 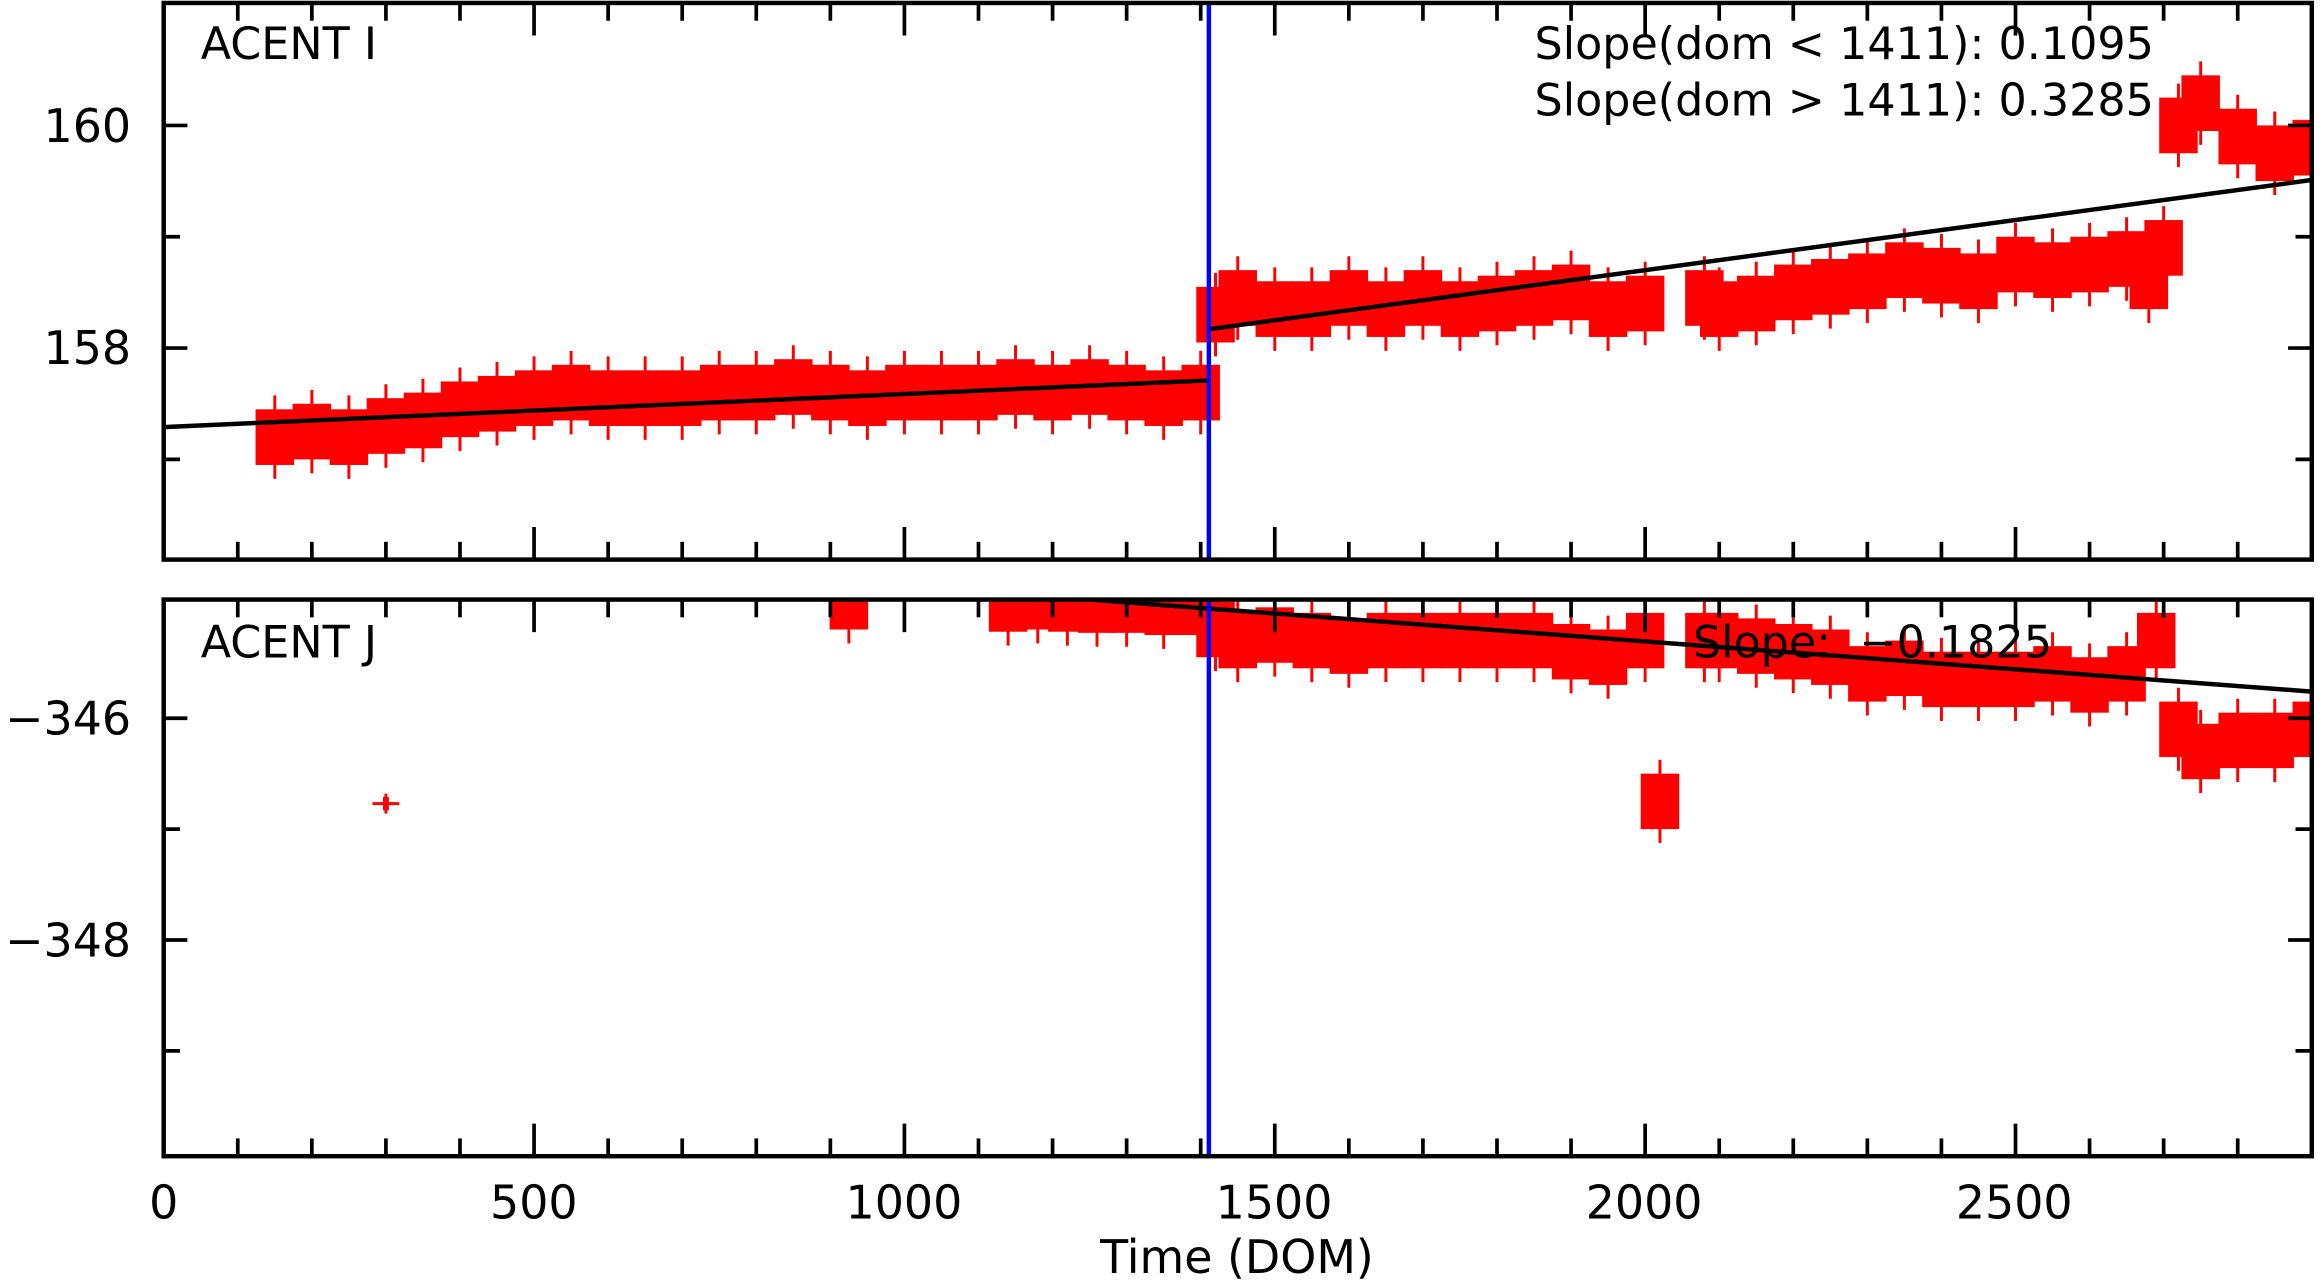 I want to click on y-tick-label: 160, so click(x=88, y=126).